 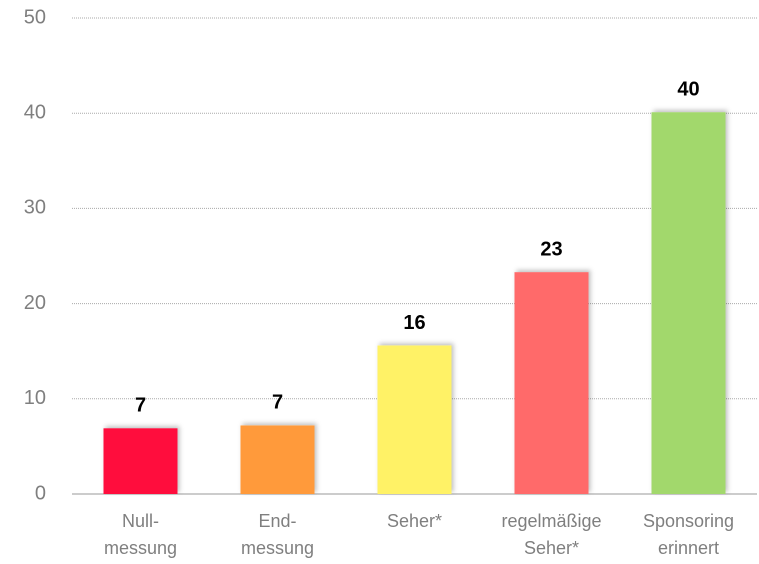 I want to click on y-tick-label: 30, so click(x=35, y=208).